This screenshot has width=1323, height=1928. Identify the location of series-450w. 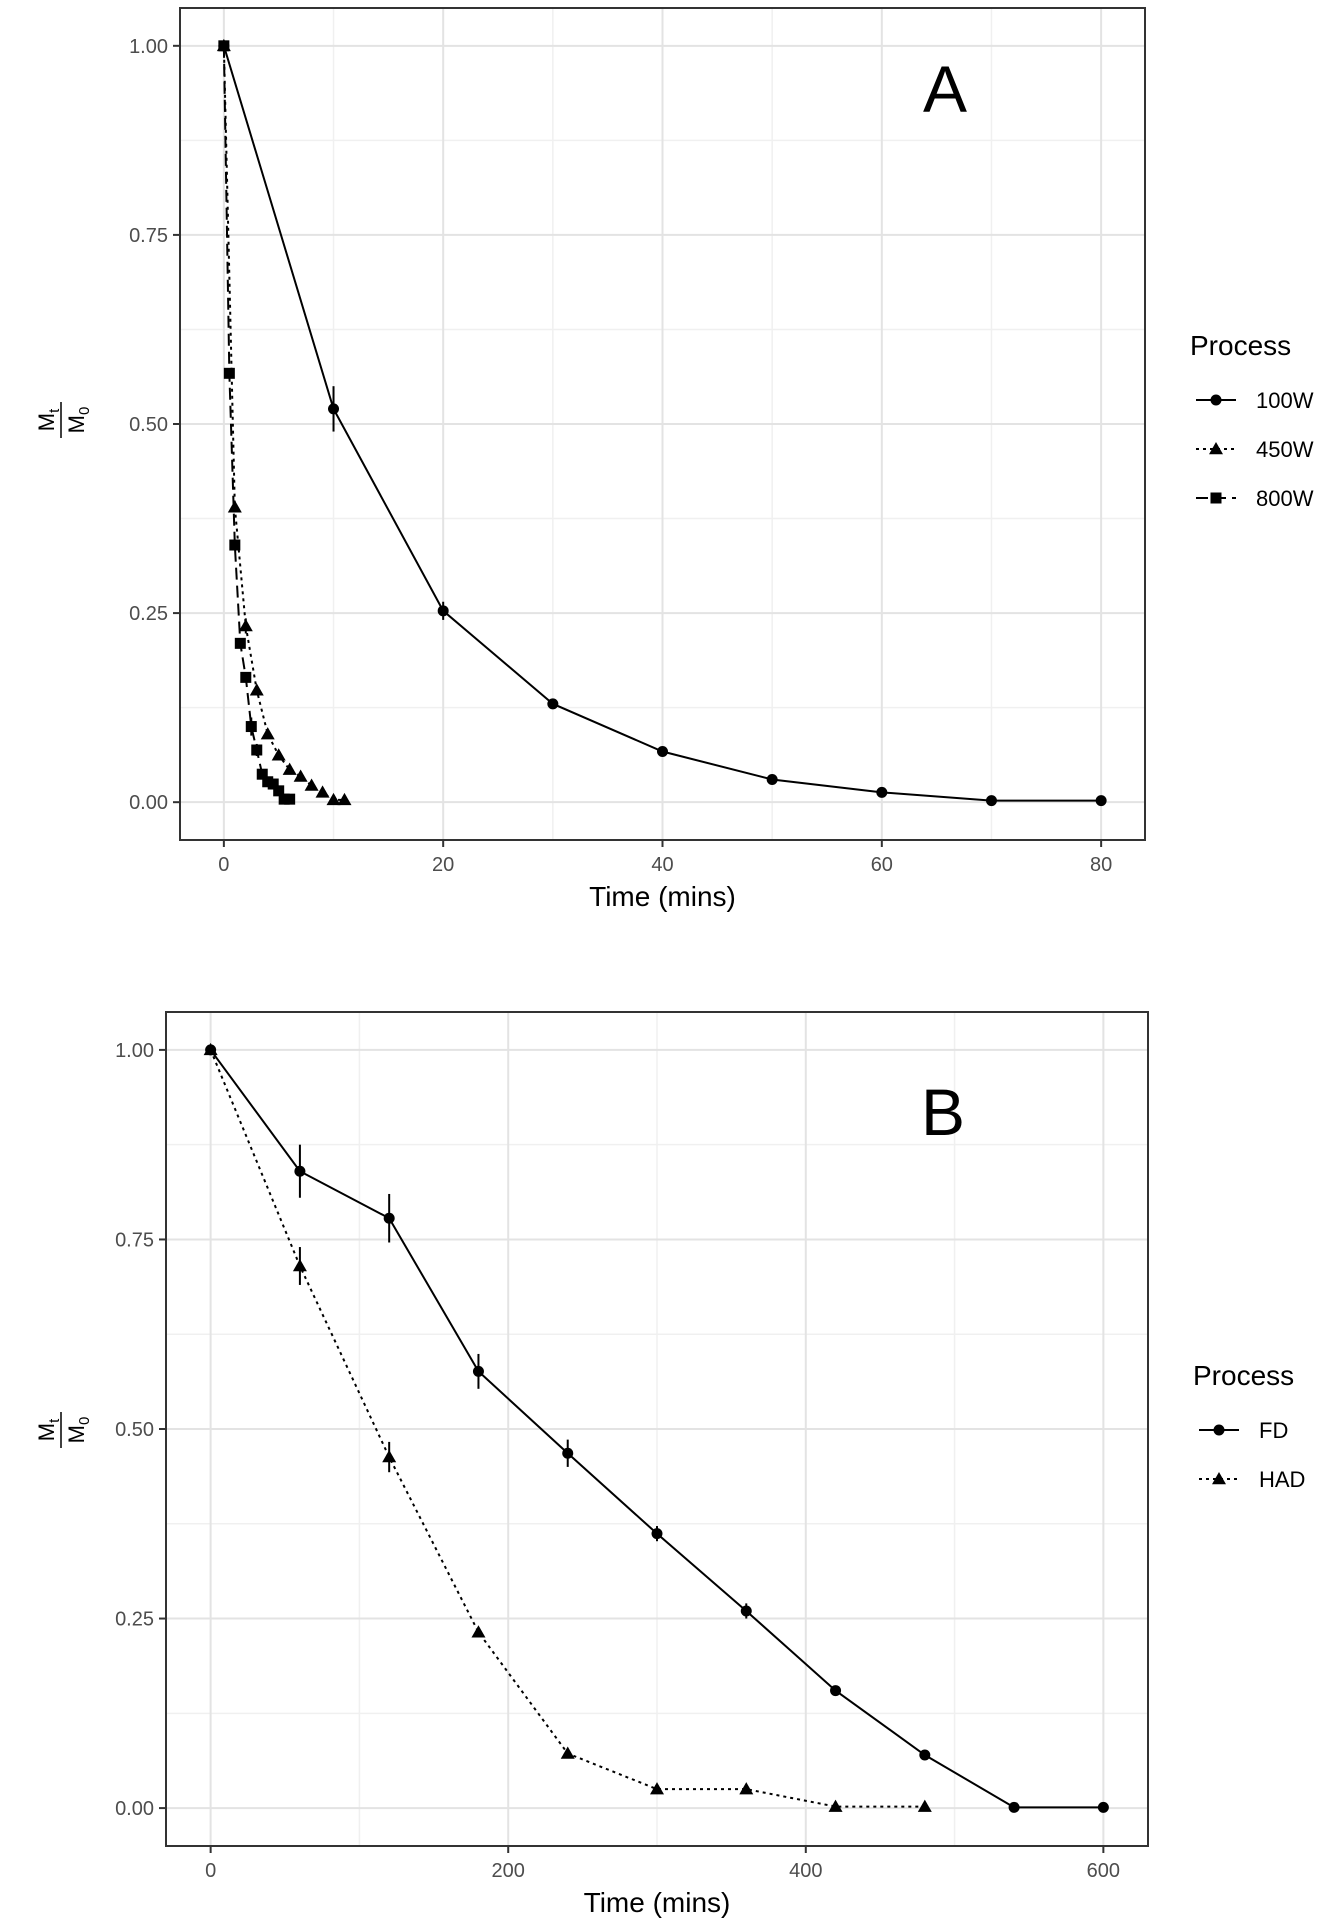
(284, 422).